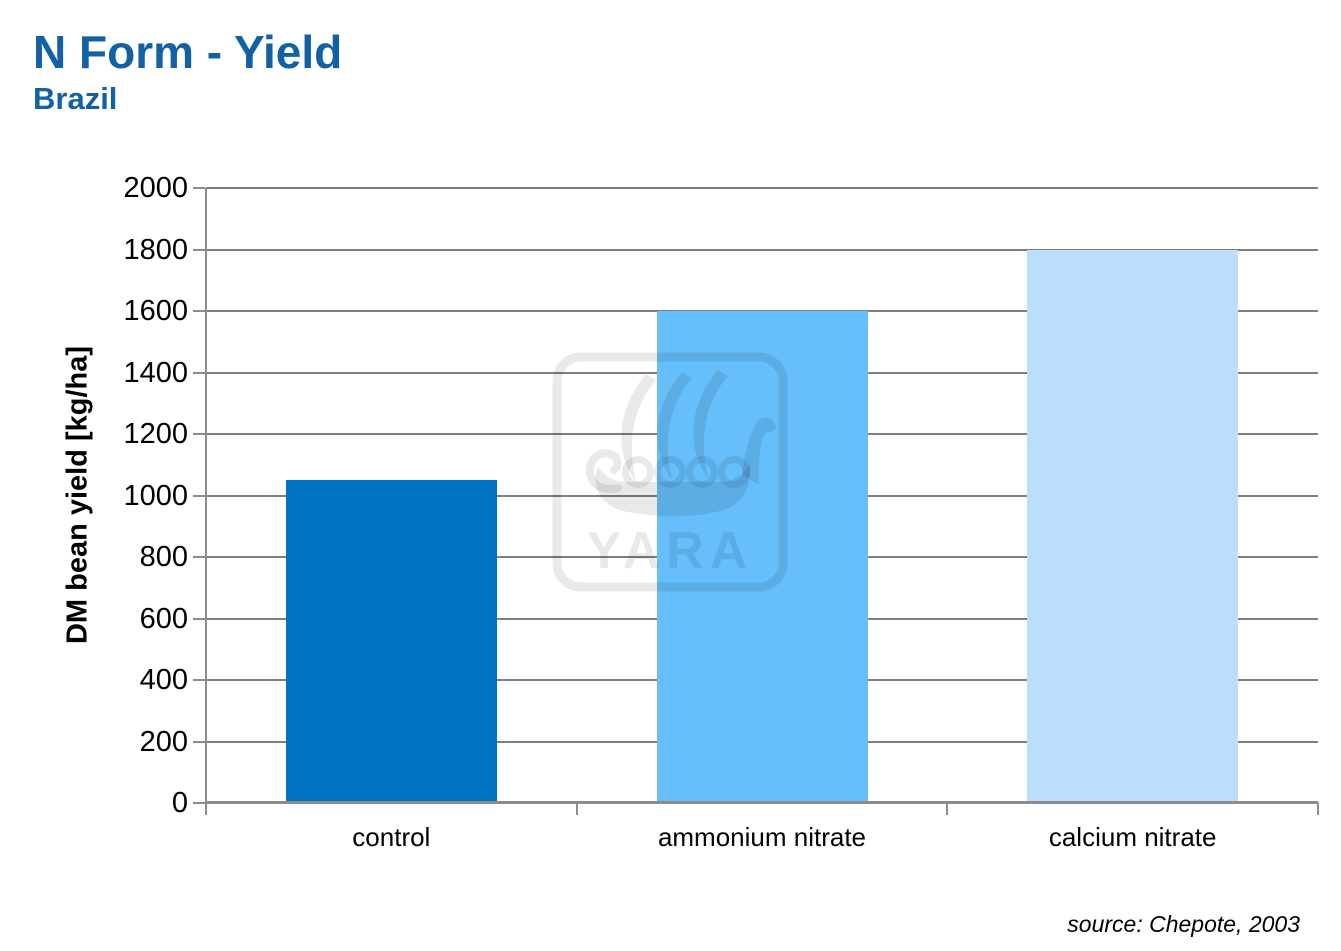 The width and height of the screenshot is (1341, 951). Describe the element at coordinates (762, 802) in the screenshot. I see `x-axis-line` at that location.